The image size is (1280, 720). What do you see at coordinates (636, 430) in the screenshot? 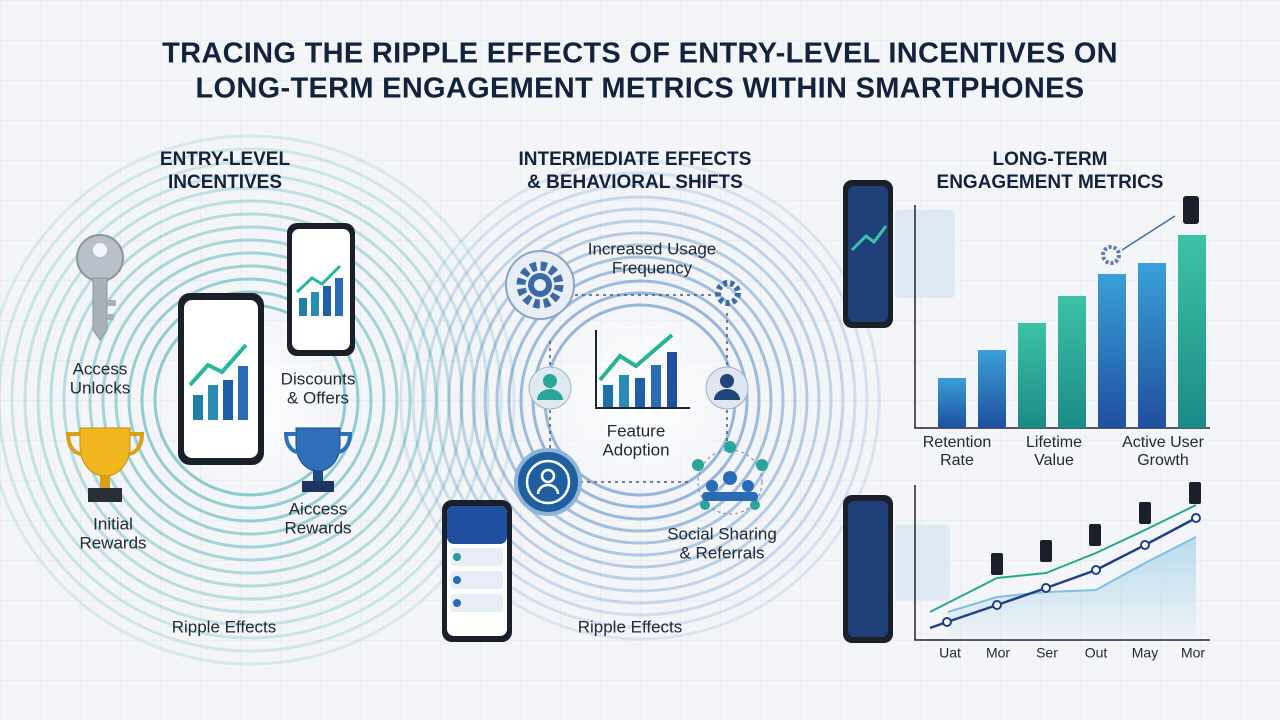
I see `item-label: Feature` at bounding box center [636, 430].